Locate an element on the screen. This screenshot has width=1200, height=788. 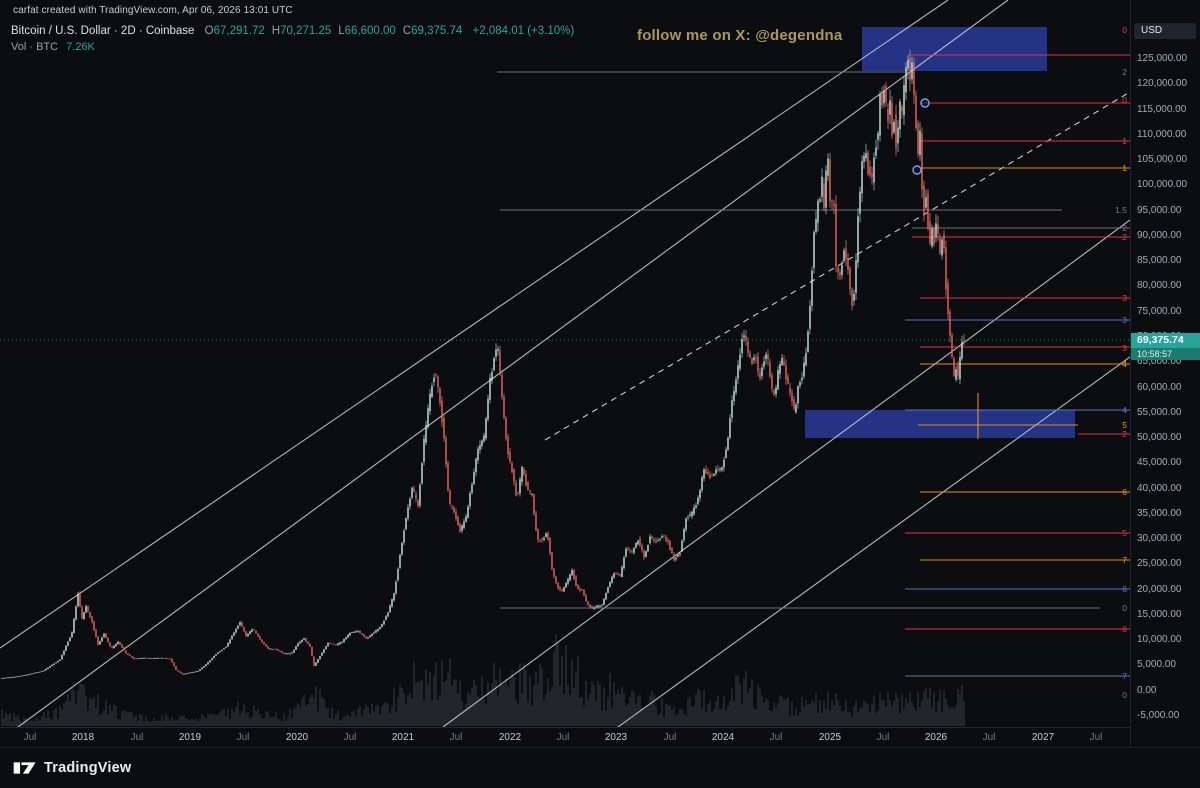
price-axis-label: 55,000.00 is located at coordinates (1159, 412).